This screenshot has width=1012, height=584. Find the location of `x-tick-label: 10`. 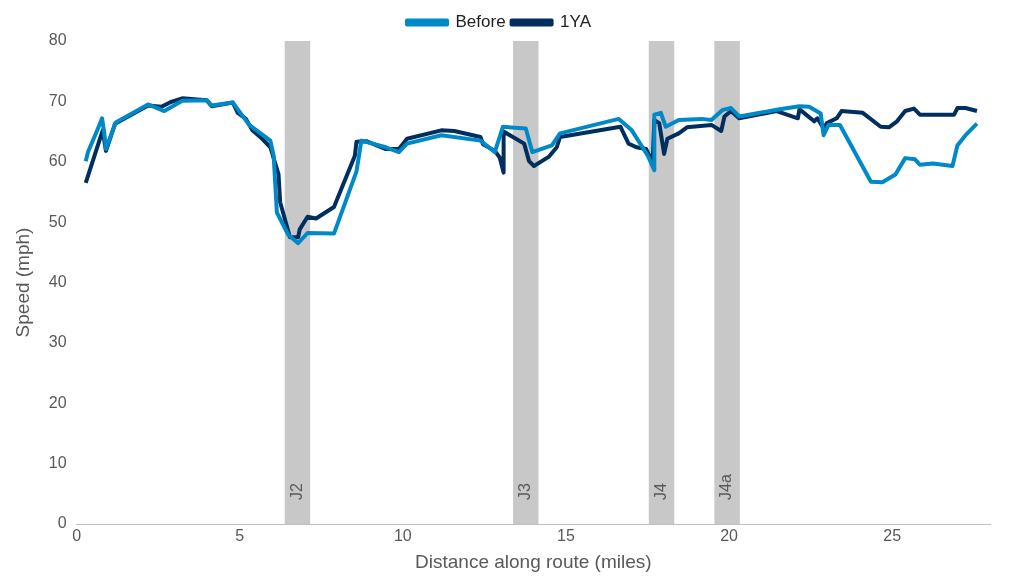

x-tick-label: 10 is located at coordinates (402, 536).